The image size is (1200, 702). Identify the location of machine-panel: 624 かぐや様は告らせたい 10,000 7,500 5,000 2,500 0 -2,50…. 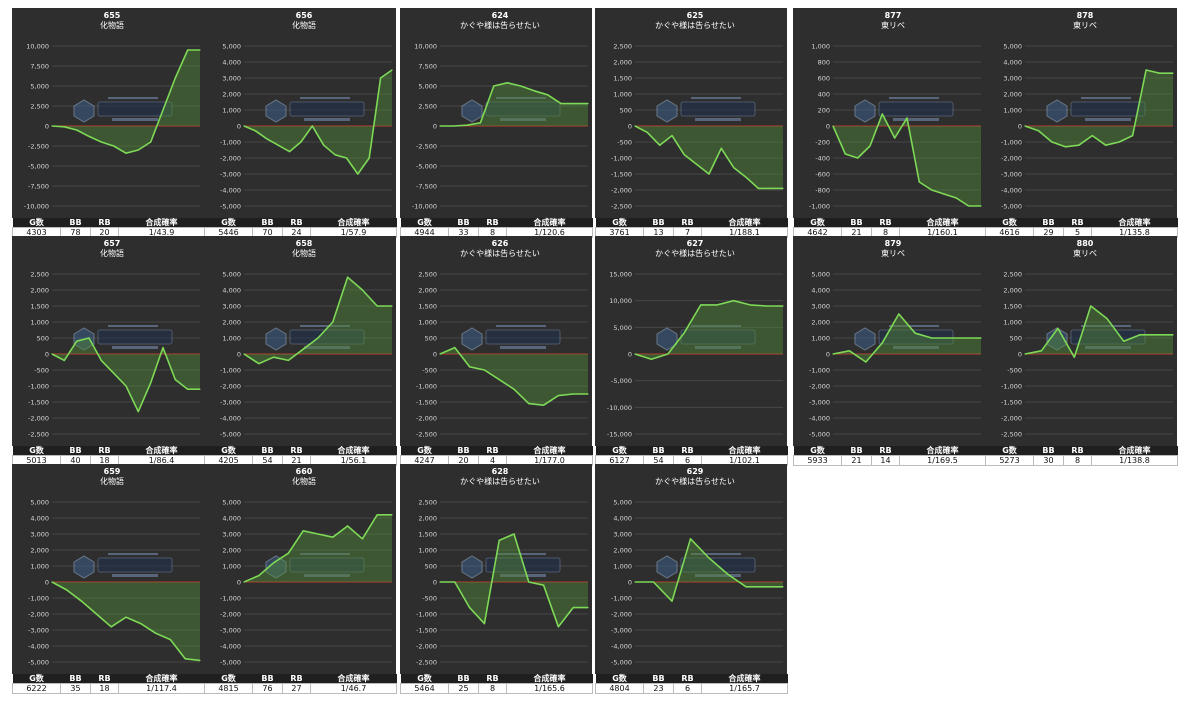
(496, 123).